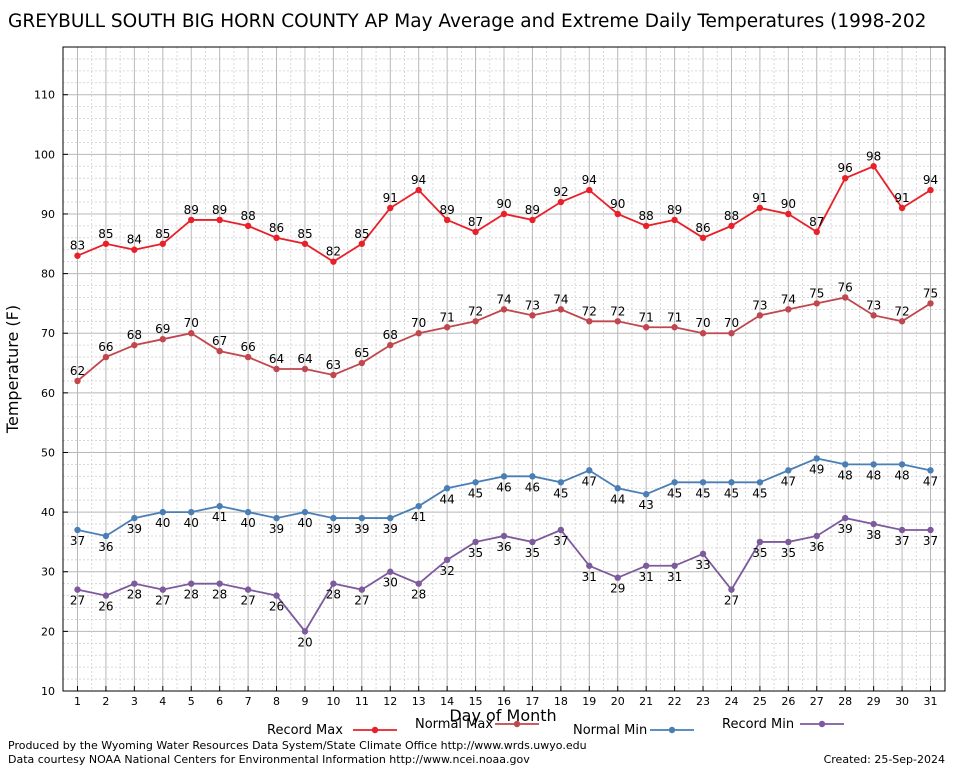  What do you see at coordinates (873, 156) in the screenshot?
I see `data-label: 98` at bounding box center [873, 156].